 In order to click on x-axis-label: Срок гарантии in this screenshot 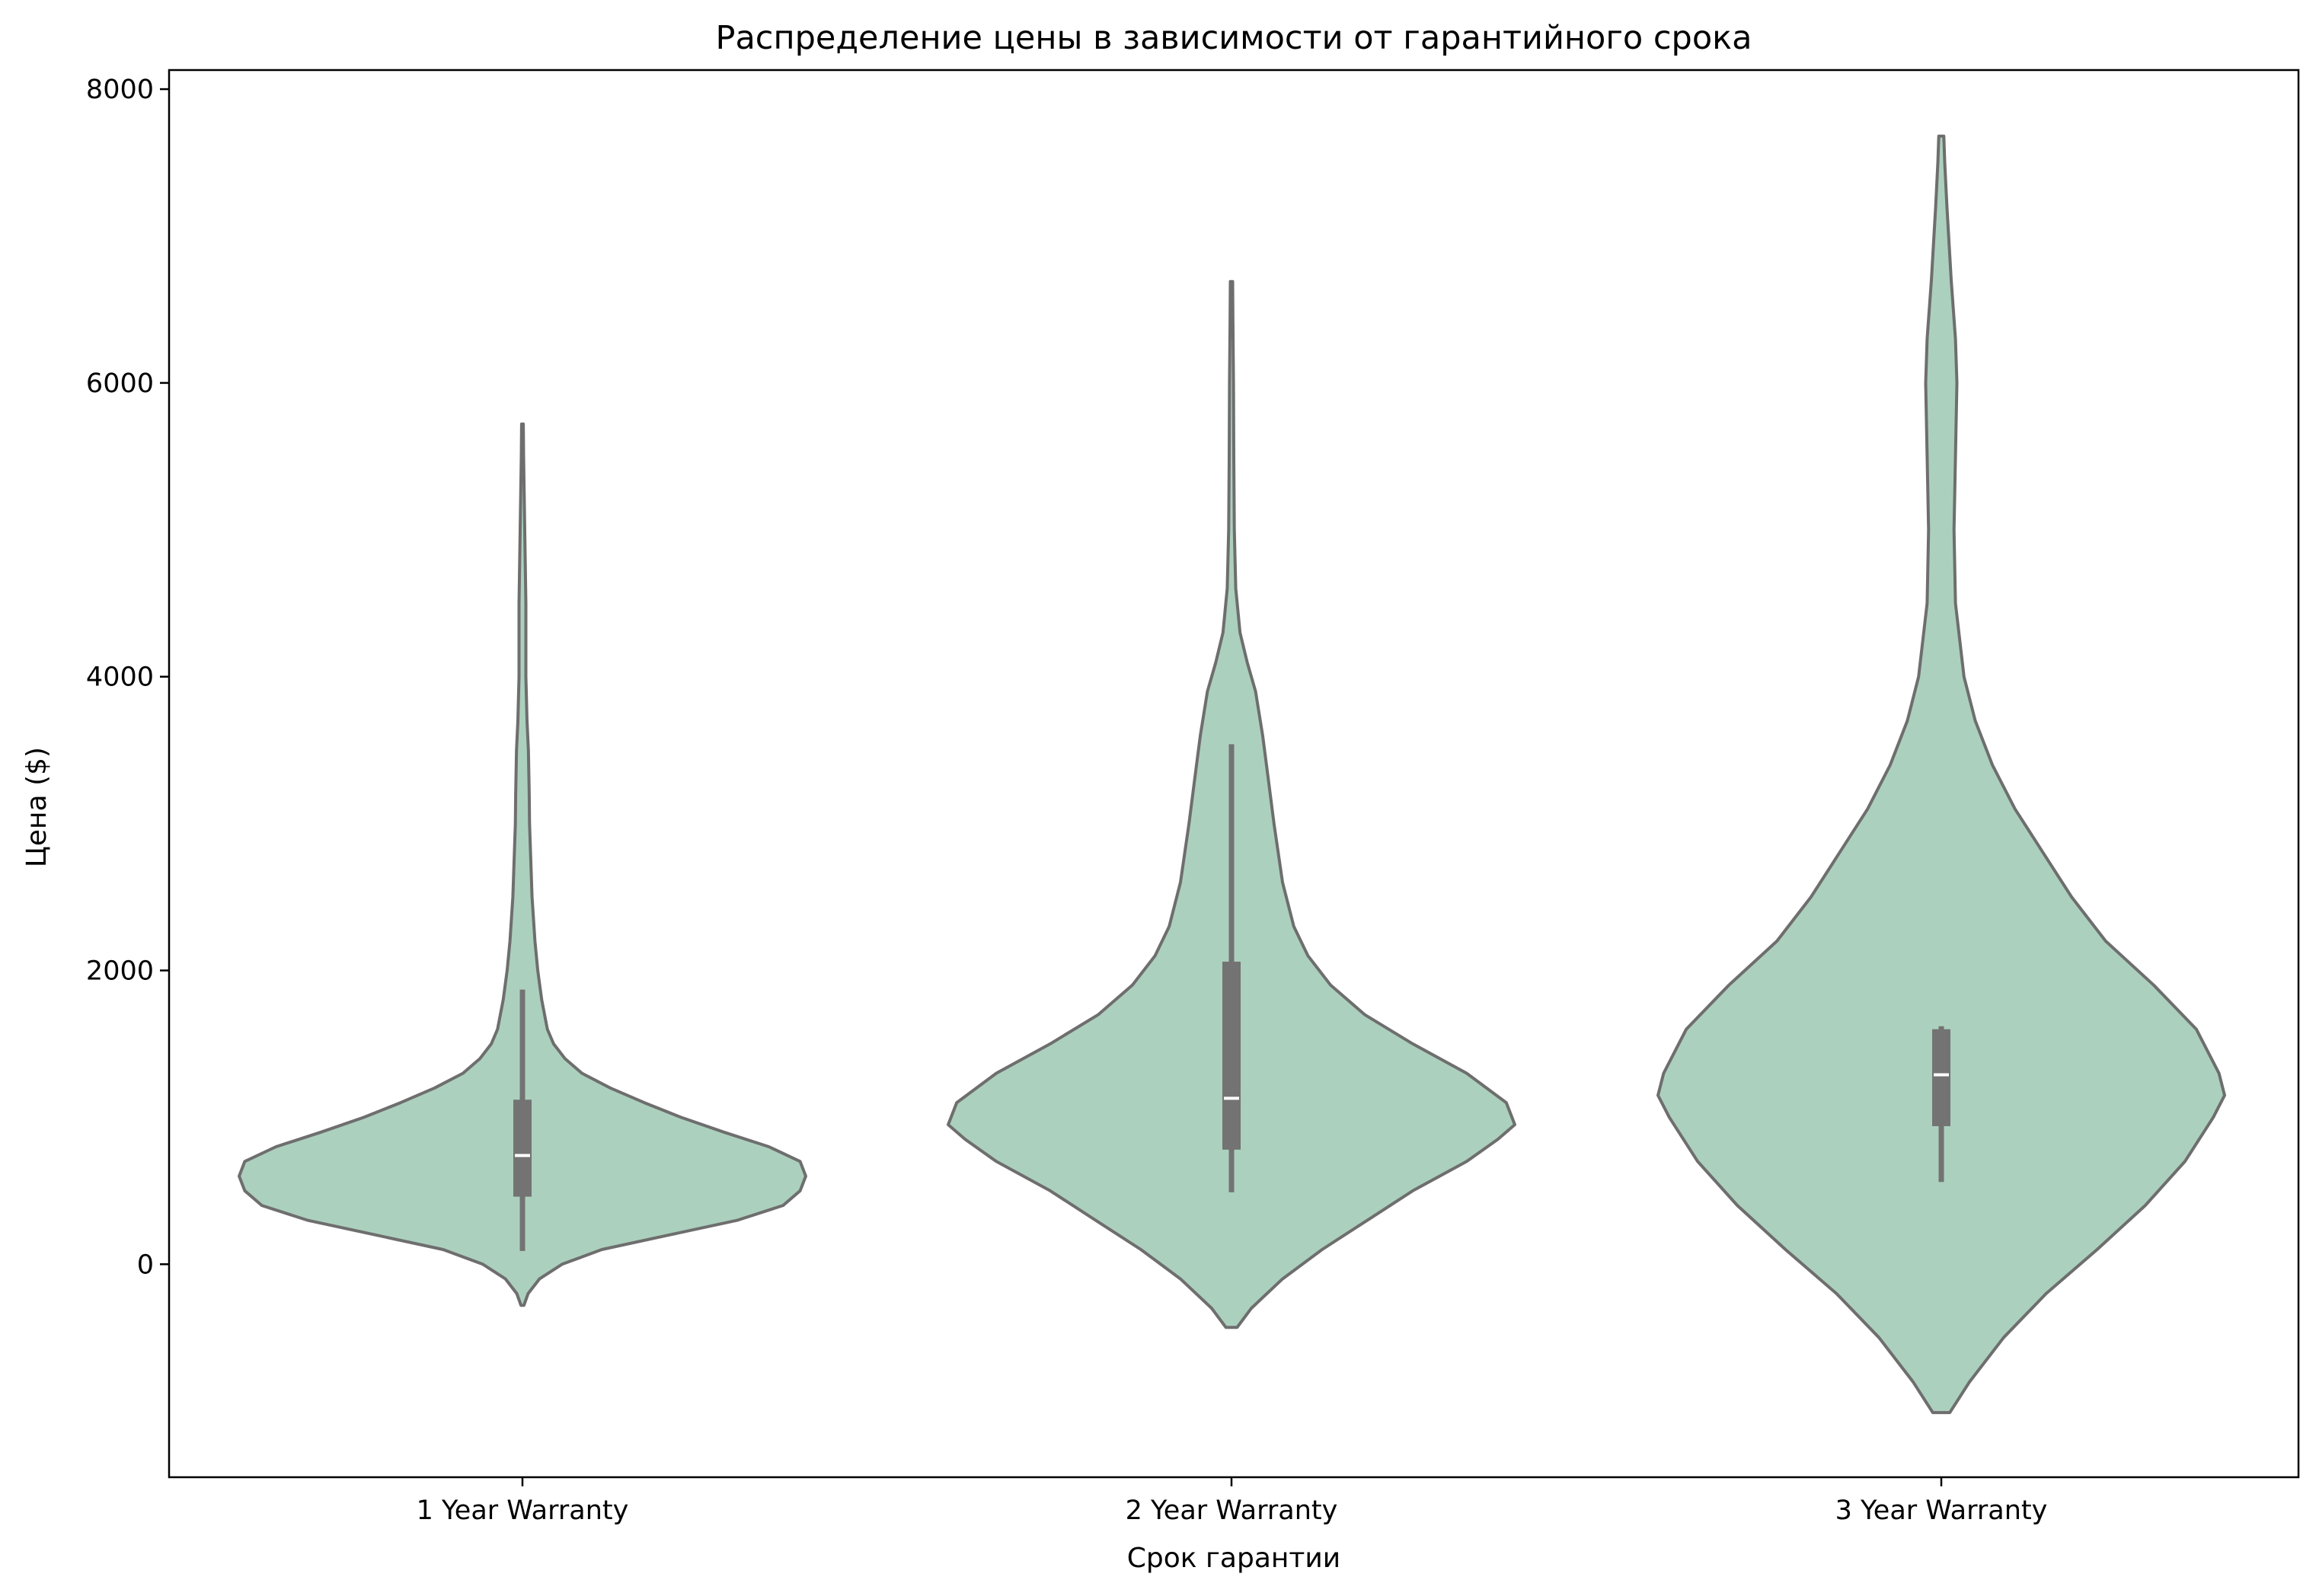, I will do `click(1233, 1558)`.